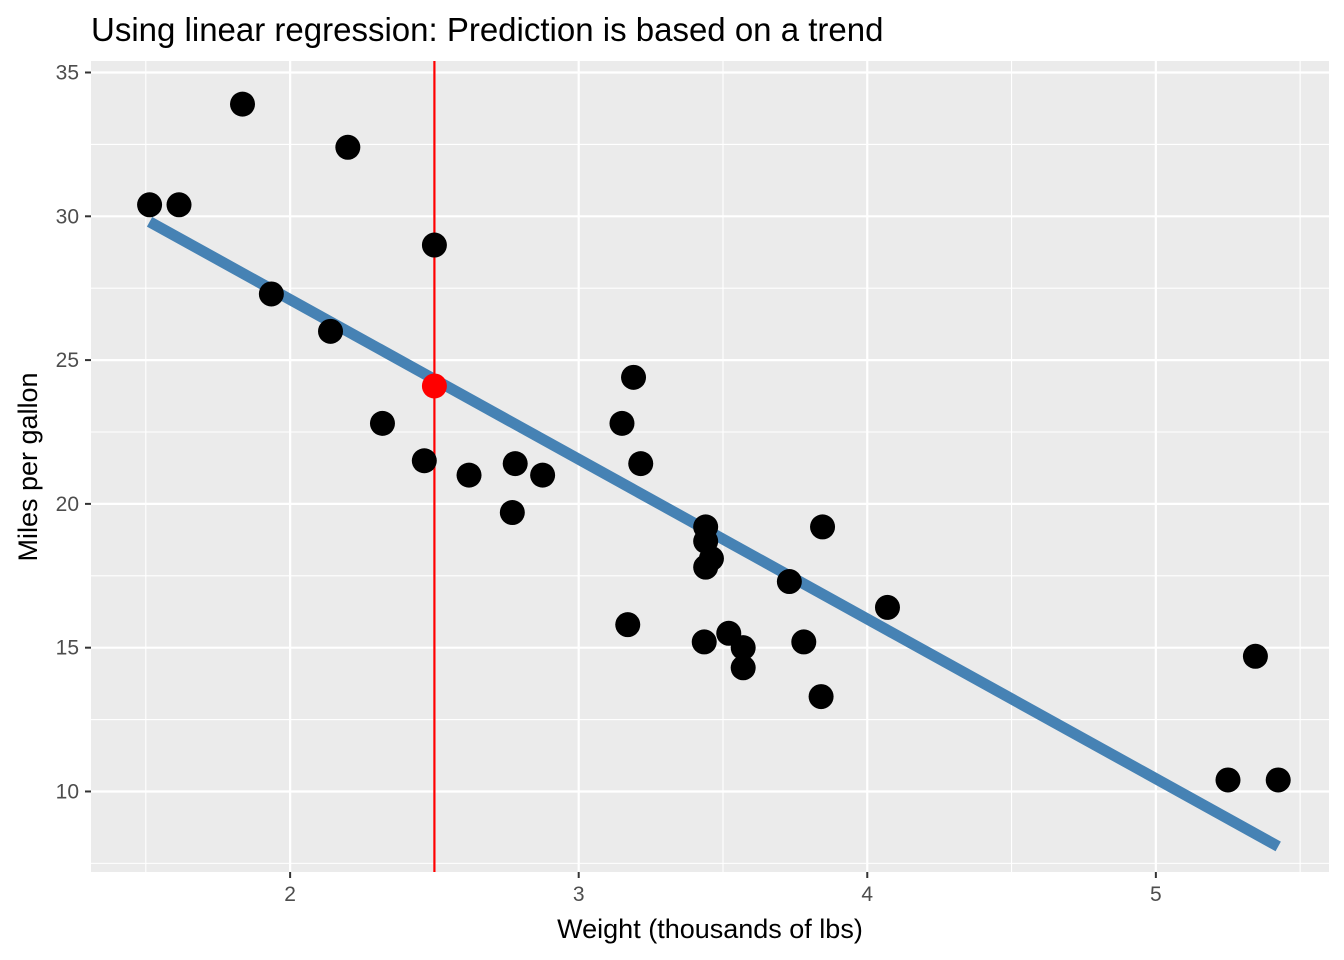  I want to click on y-tick-label: 30, so click(67, 216).